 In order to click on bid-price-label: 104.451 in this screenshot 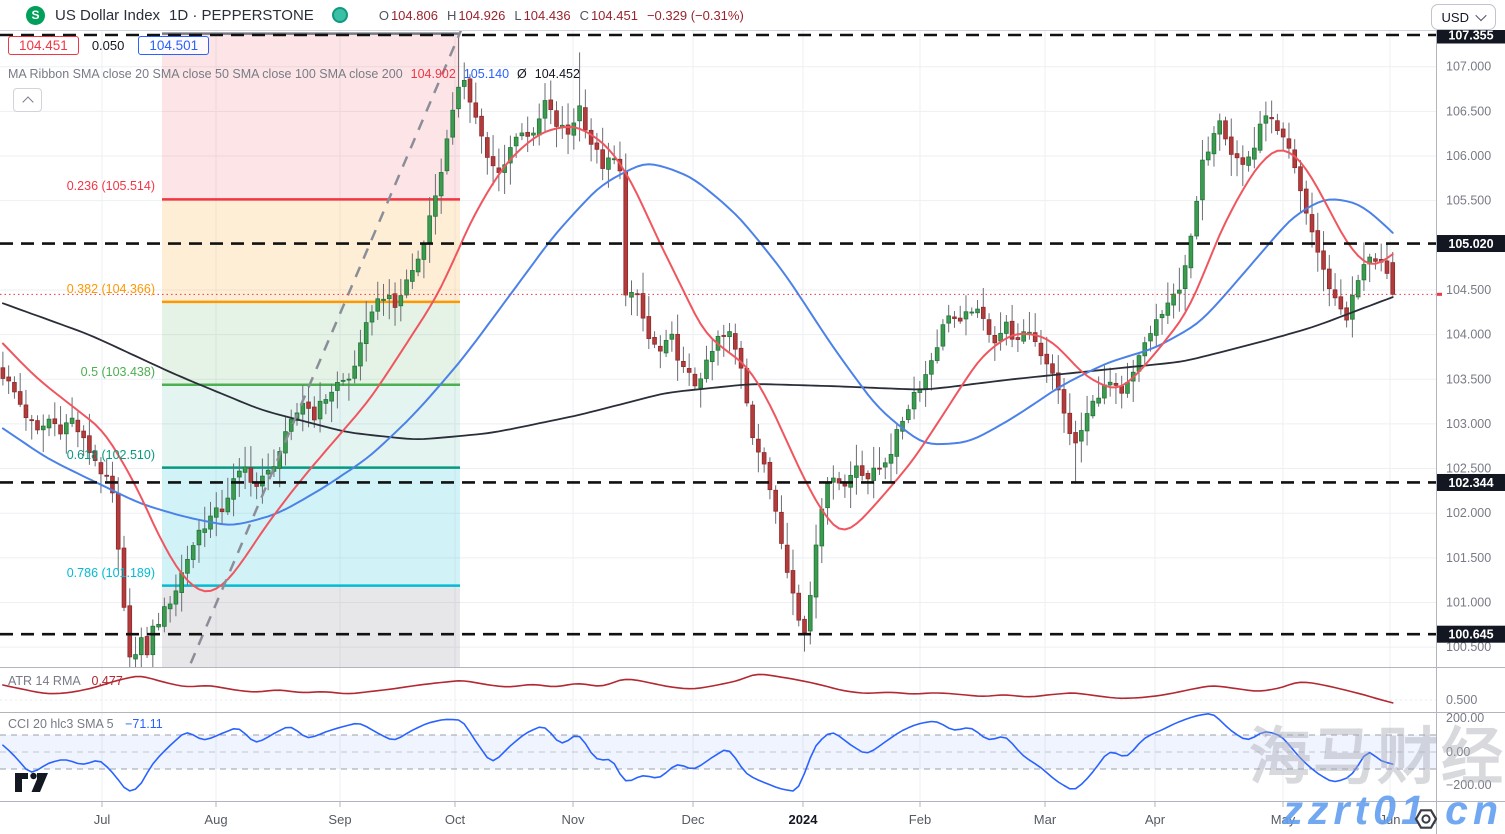, I will do `click(43, 45)`.